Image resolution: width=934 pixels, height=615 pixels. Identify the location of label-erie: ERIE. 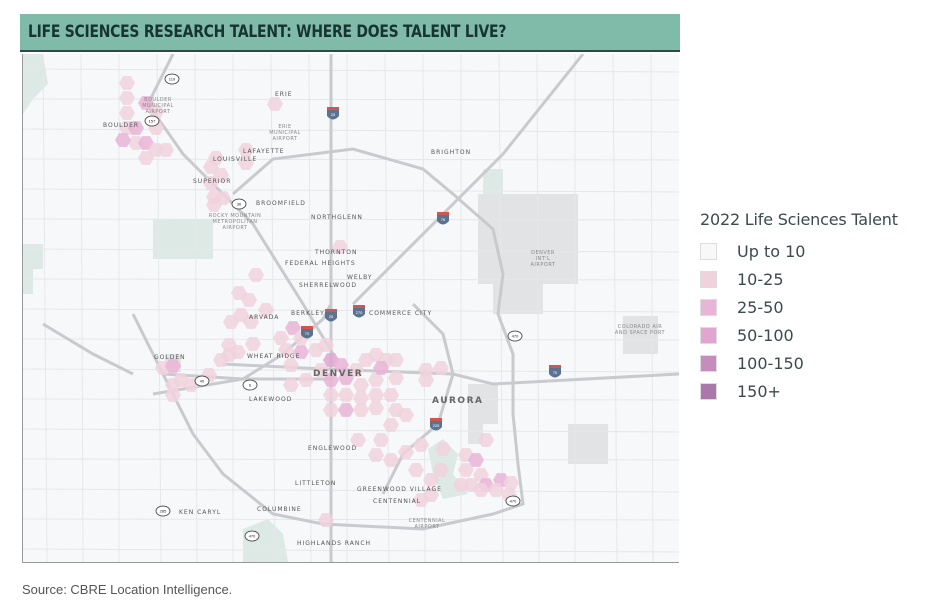
(284, 94).